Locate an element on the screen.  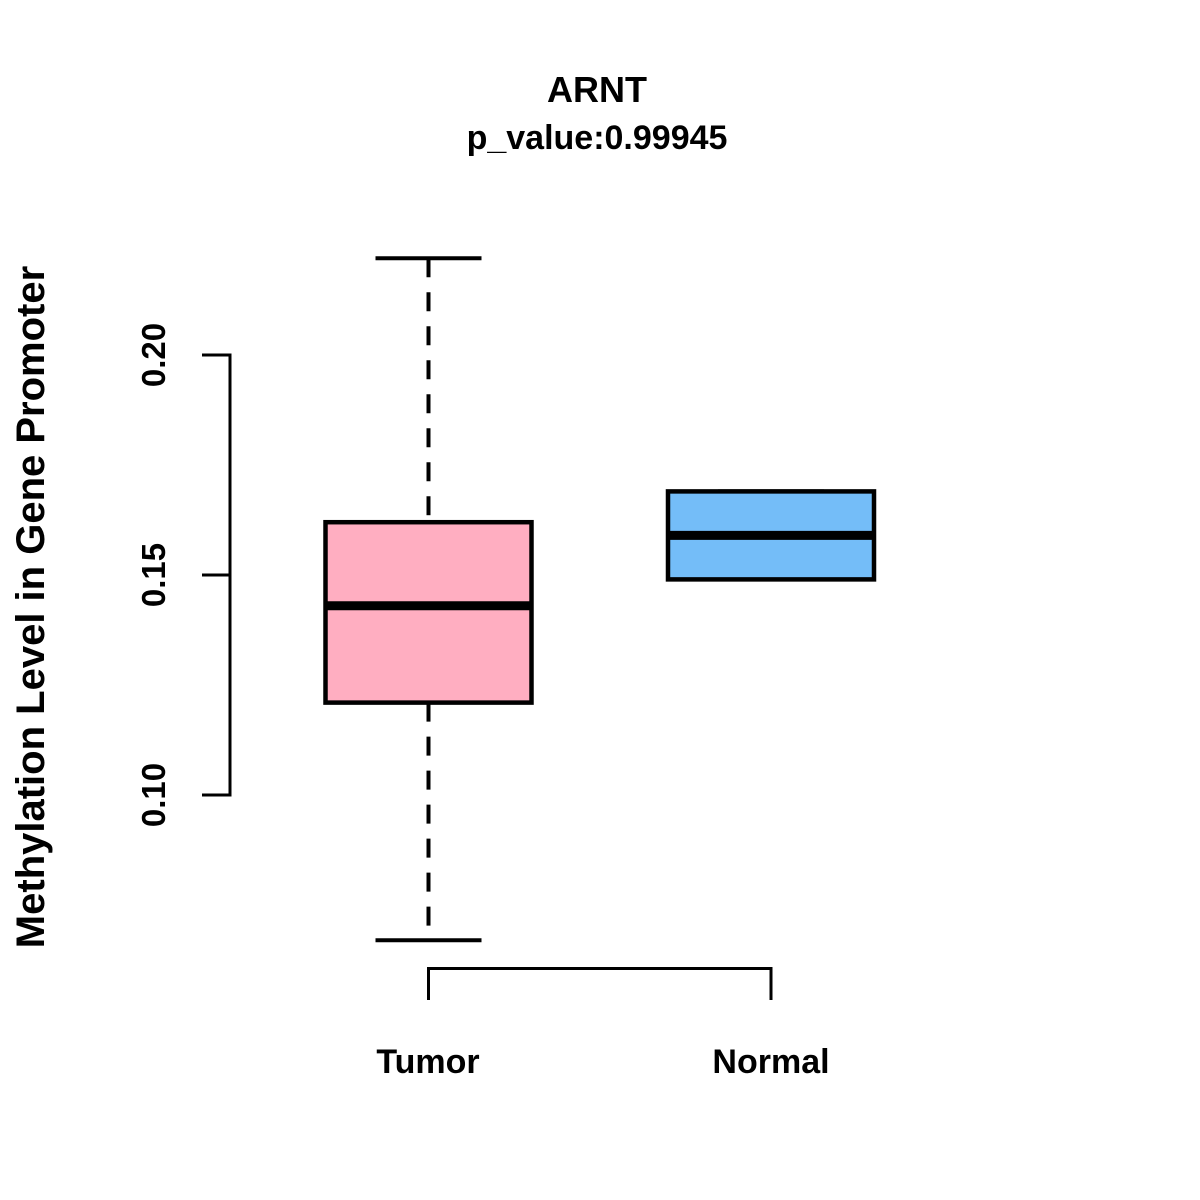
x-category-label-tumor: Tumor is located at coordinates (427, 1062).